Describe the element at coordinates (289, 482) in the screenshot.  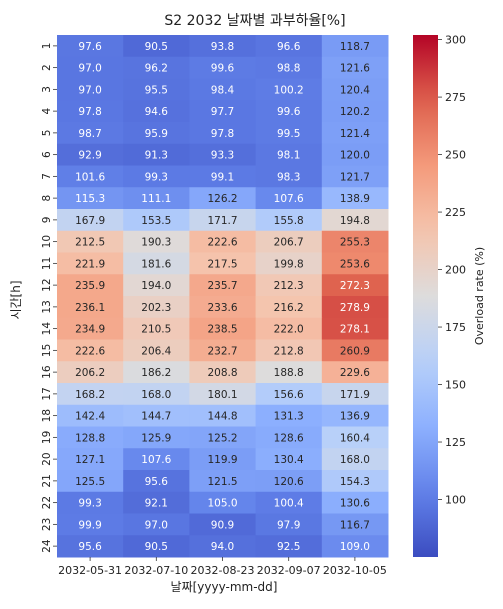
I see `cell-value-label: 120.6` at that location.